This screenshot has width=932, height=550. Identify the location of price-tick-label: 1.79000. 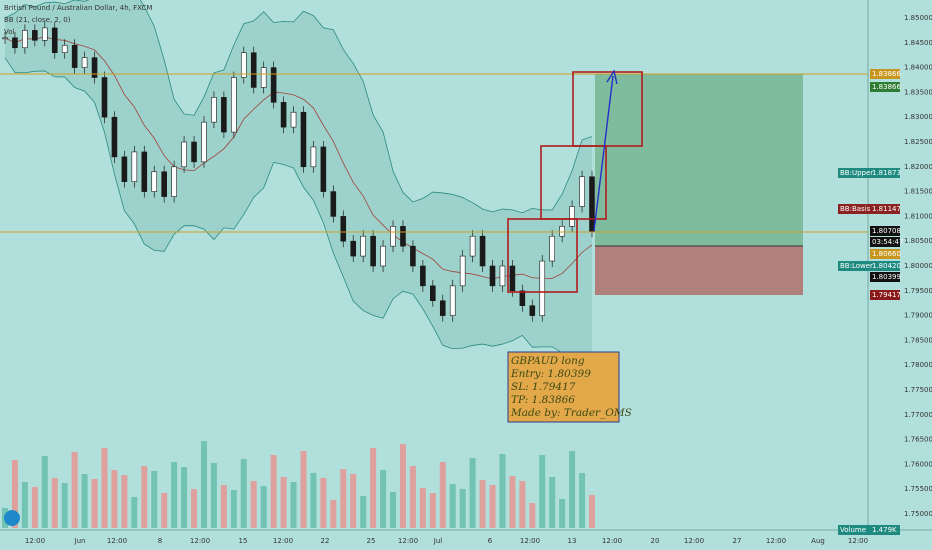
(918, 316).